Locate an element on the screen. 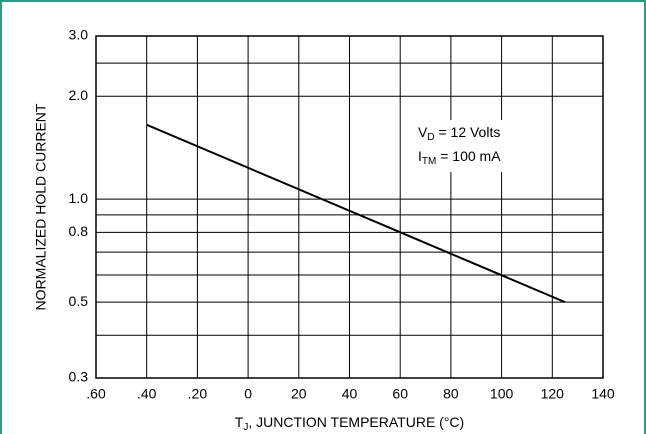 The height and width of the screenshot is (434, 646). y-tick-label: 0.8 is located at coordinates (79, 231).